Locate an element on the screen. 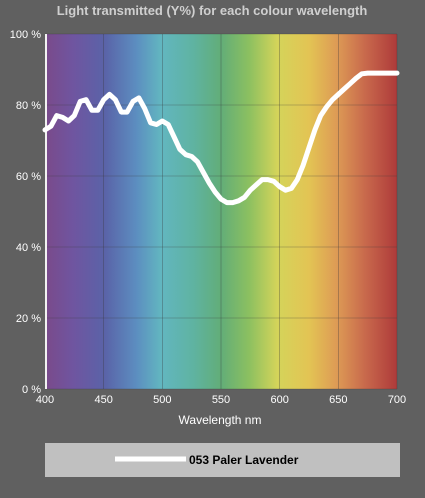 This screenshot has height=498, width=425. y-tick-label: 100 % is located at coordinates (25, 35).